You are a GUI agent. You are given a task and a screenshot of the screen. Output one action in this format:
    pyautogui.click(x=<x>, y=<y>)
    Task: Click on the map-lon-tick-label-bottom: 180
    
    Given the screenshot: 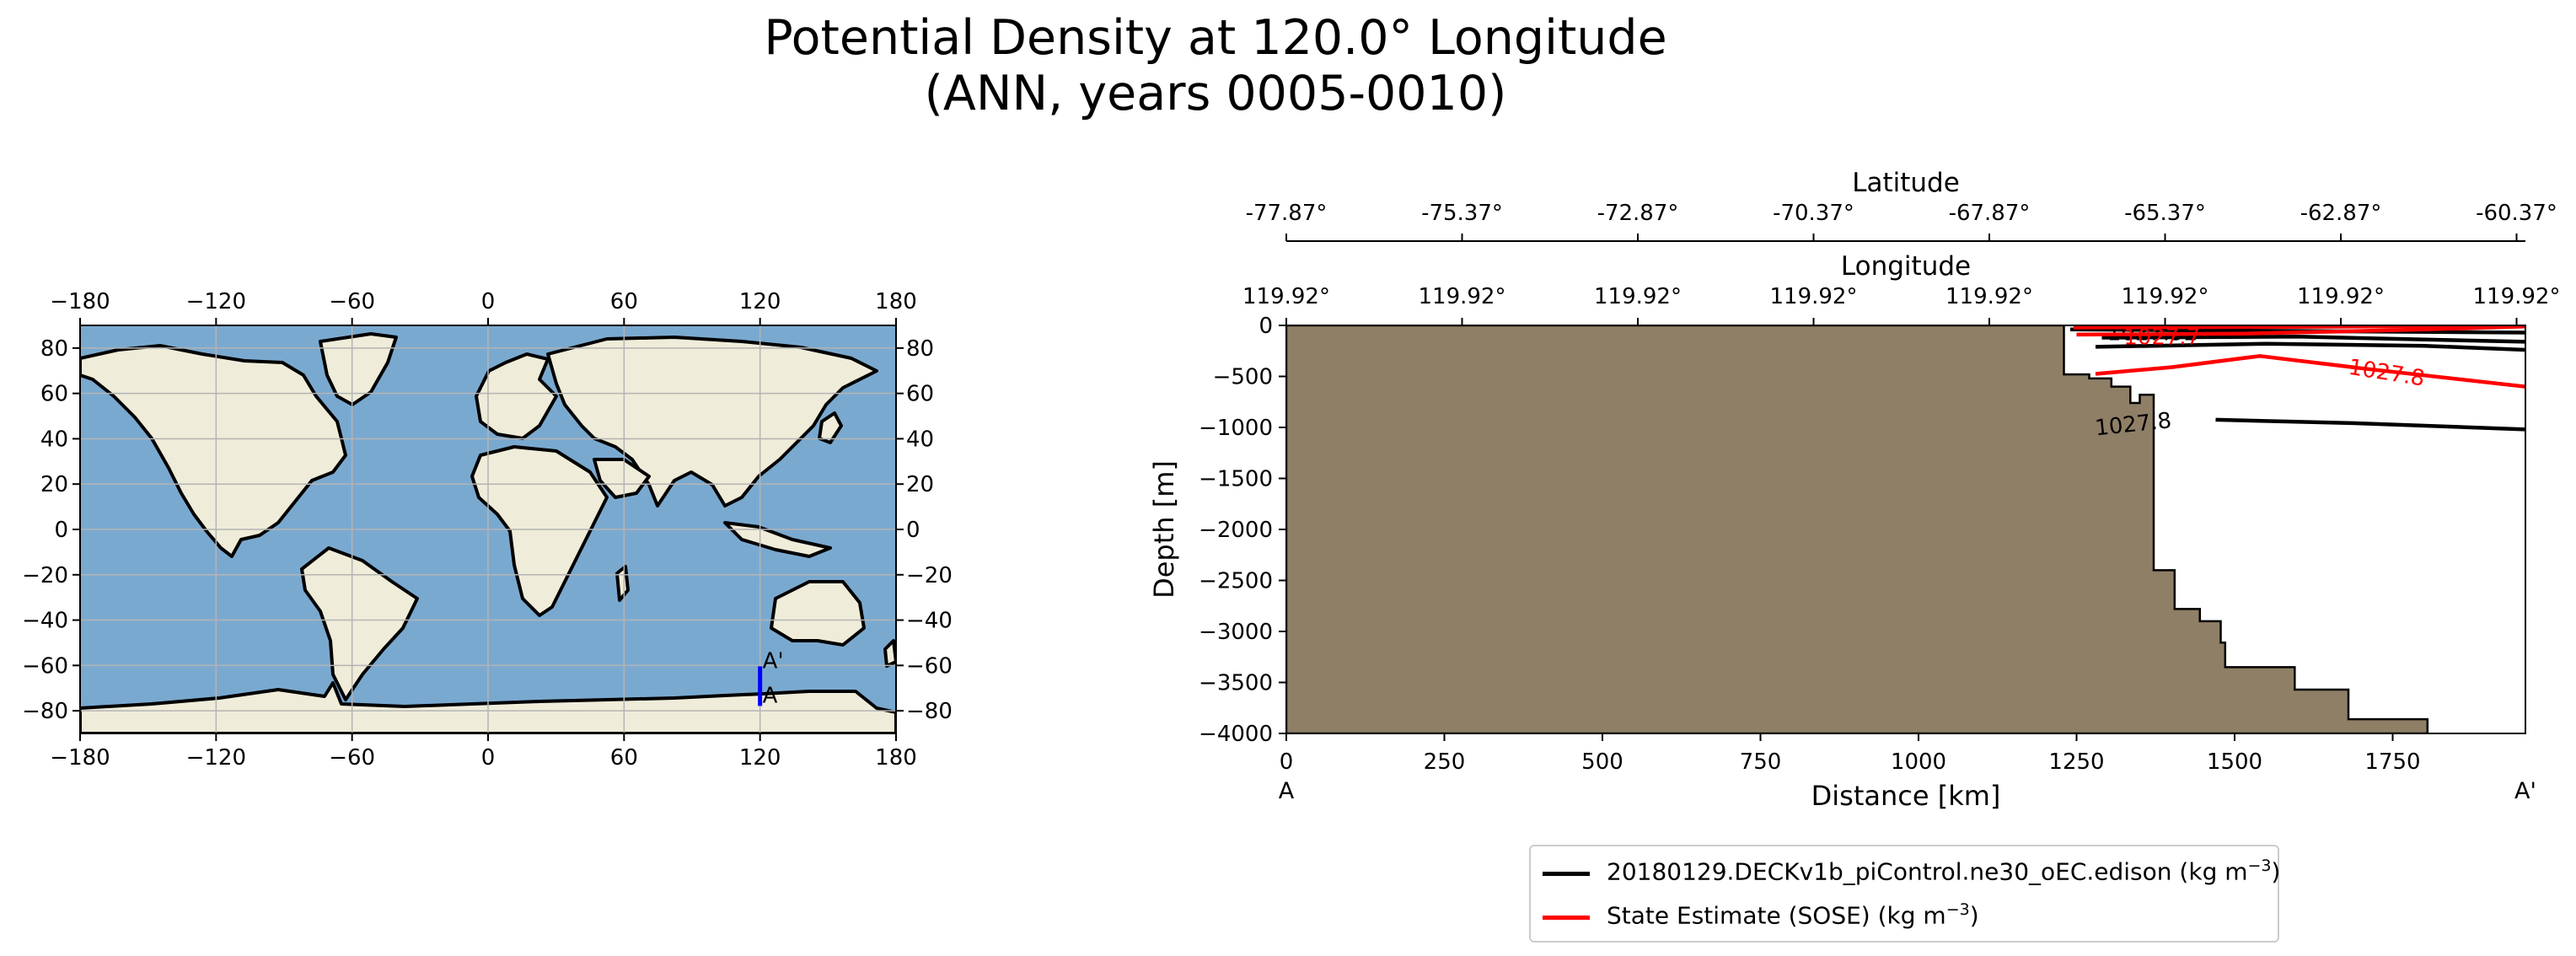 What is the action you would take?
    pyautogui.click(x=896, y=758)
    